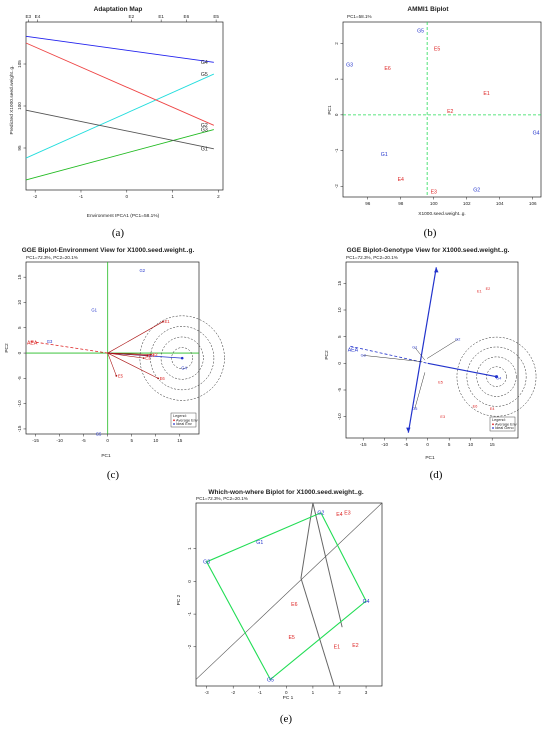  What do you see at coordinates (327, 565) in the screenshot?
I see `panel-e-sector-line` at bounding box center [327, 565].